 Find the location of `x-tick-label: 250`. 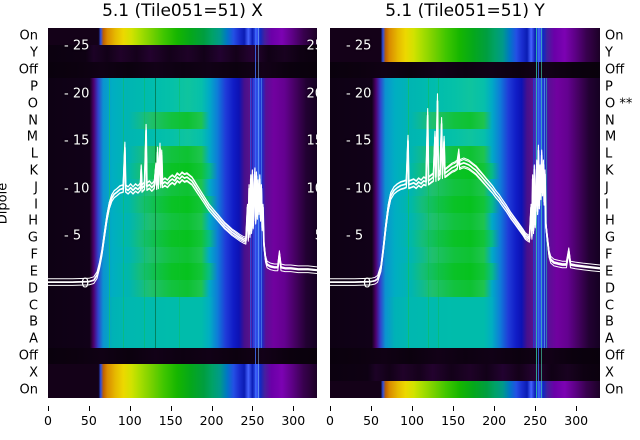

x-tick-label: 250 is located at coordinates (535, 420).